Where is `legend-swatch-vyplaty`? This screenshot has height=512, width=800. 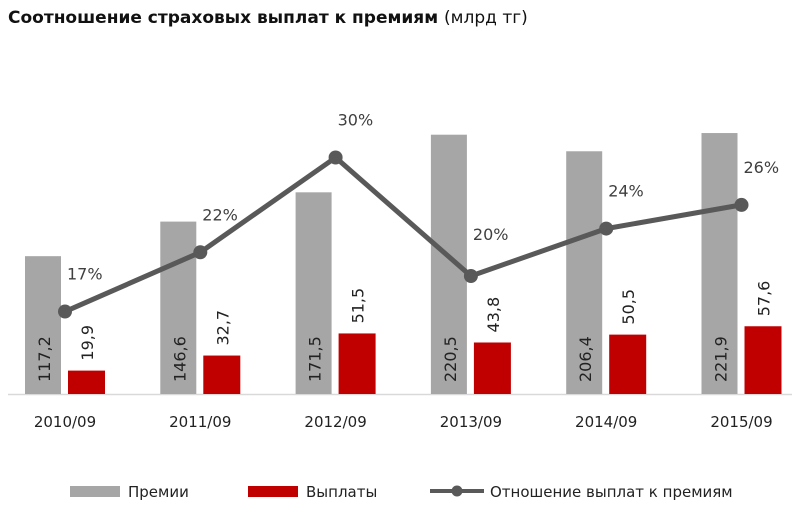
legend-swatch-vyplaty is located at coordinates (273, 491).